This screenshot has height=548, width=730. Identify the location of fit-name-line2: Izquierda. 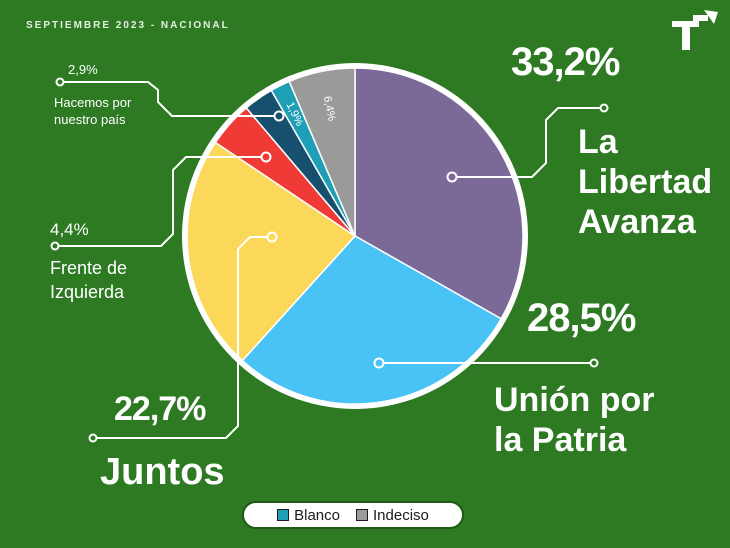
(87, 292).